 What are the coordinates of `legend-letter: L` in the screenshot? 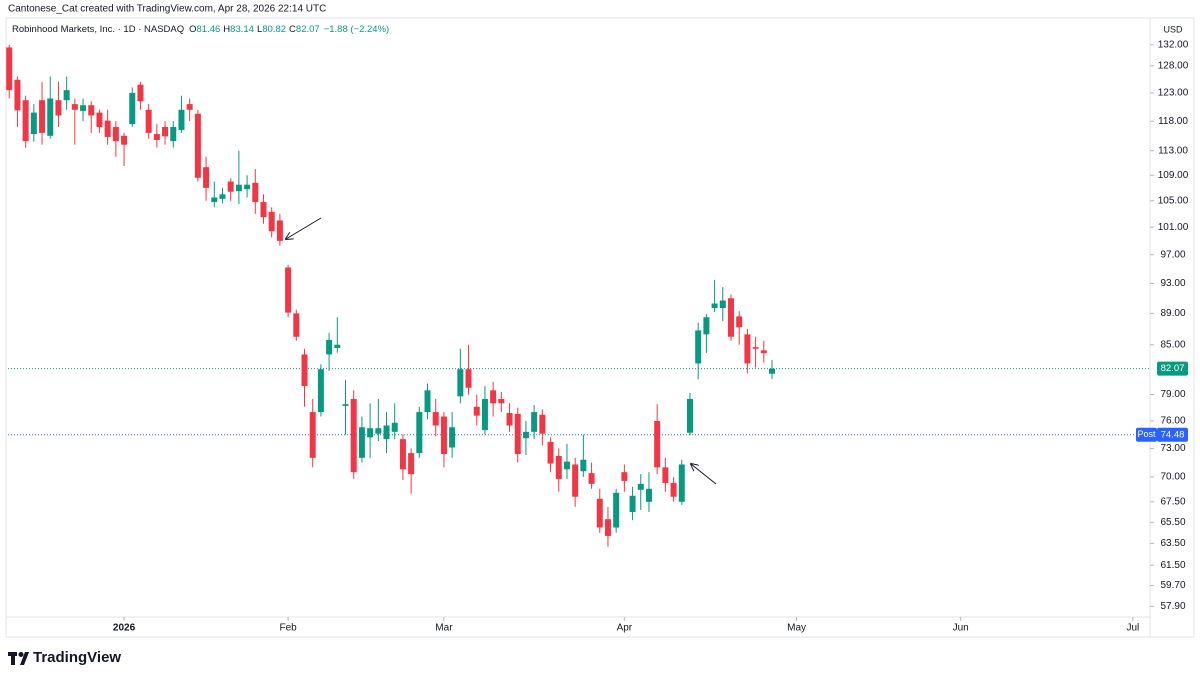 It's located at (259, 29).